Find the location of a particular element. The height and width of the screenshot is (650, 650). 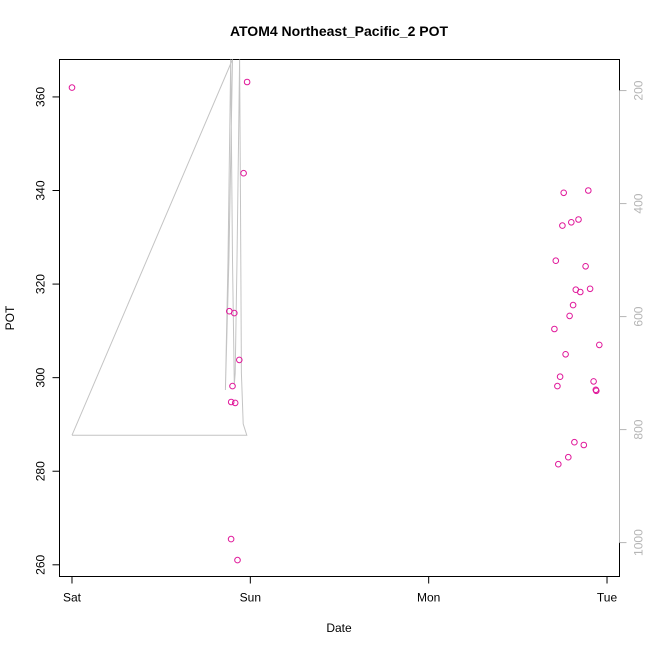

right-axis: 200 400 600 800 1000 is located at coordinates (632, 318).